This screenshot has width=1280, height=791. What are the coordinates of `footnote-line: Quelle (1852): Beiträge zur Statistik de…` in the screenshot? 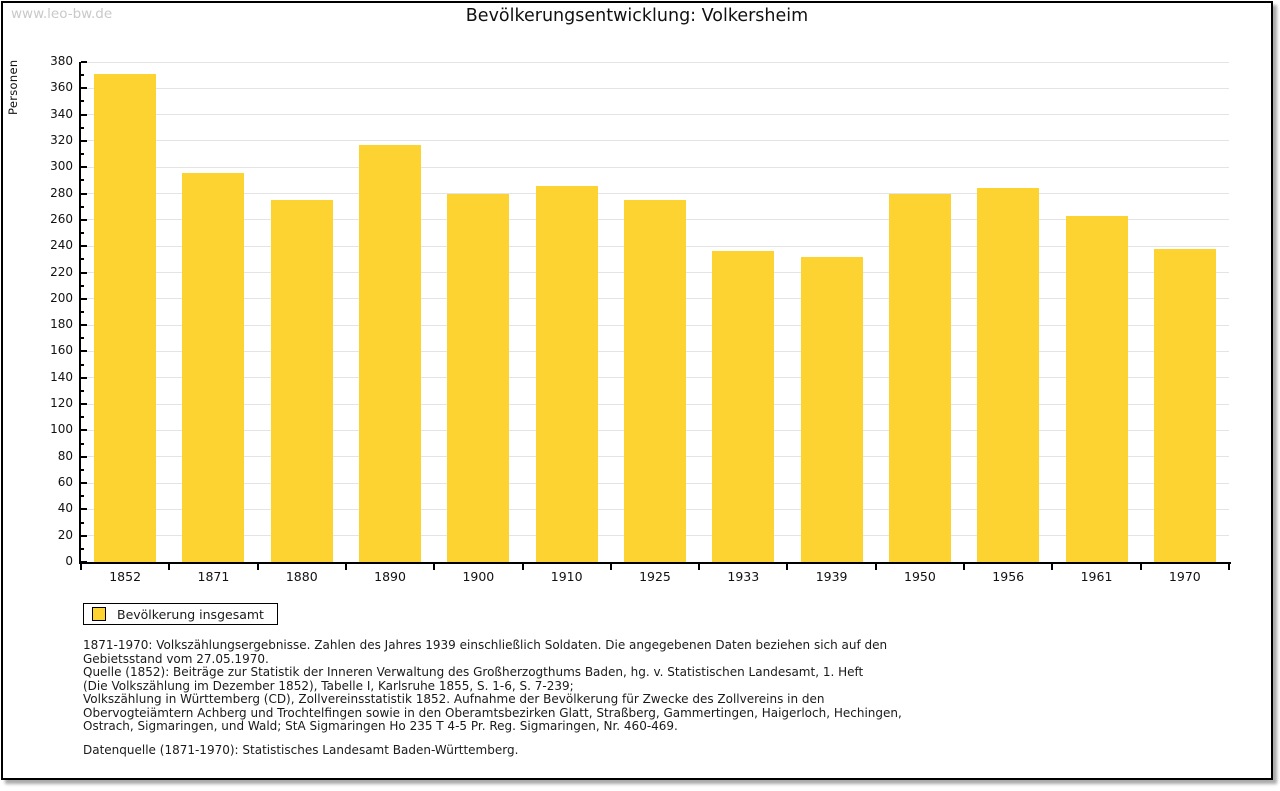 It's located at (473, 672).